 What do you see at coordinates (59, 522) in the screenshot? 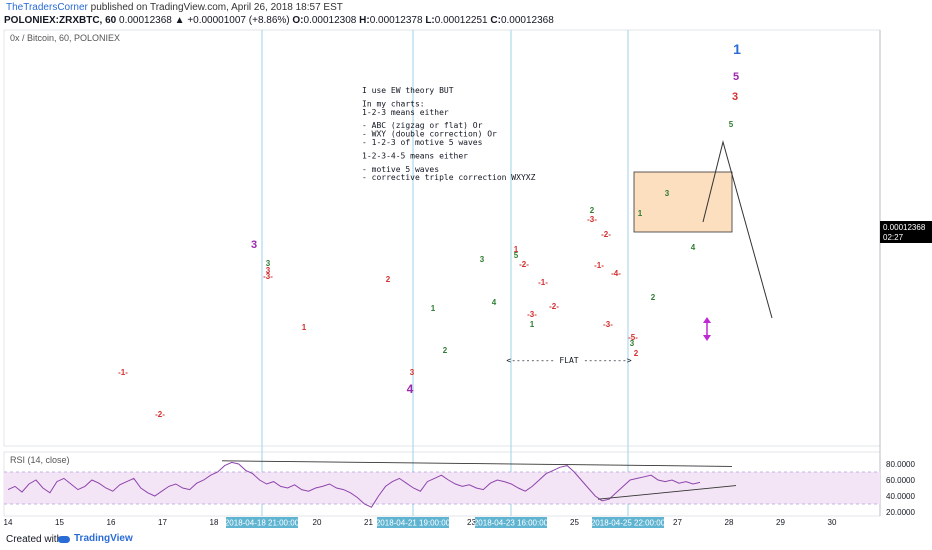
I see `x-tick-label: 15` at bounding box center [59, 522].